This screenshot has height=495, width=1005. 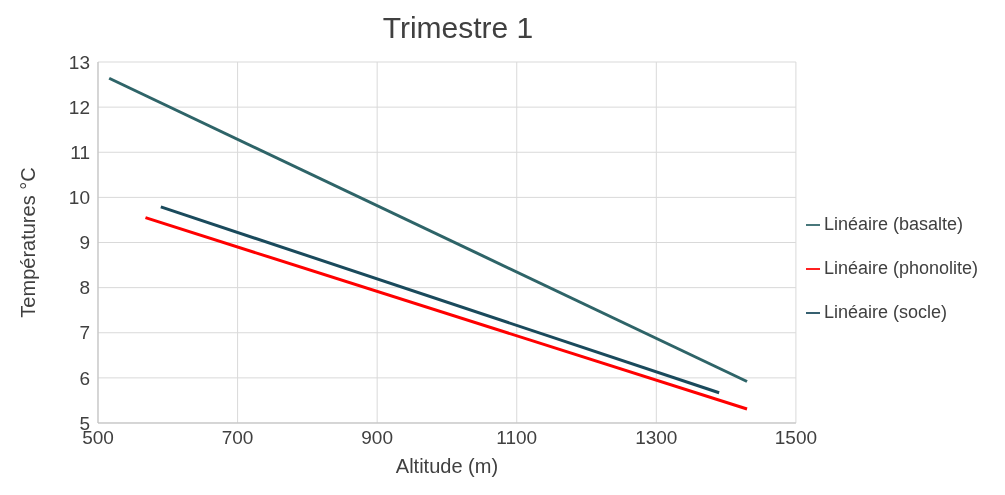 I want to click on y-tick-label: 12, so click(x=79, y=107).